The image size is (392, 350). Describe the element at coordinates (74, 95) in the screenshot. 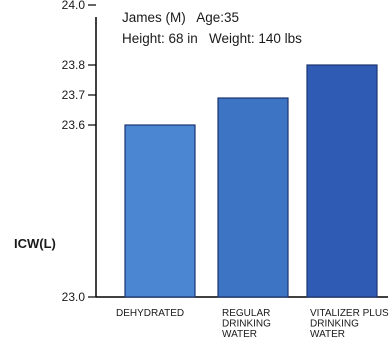

I see `y-tick-label: 23.7` at that location.